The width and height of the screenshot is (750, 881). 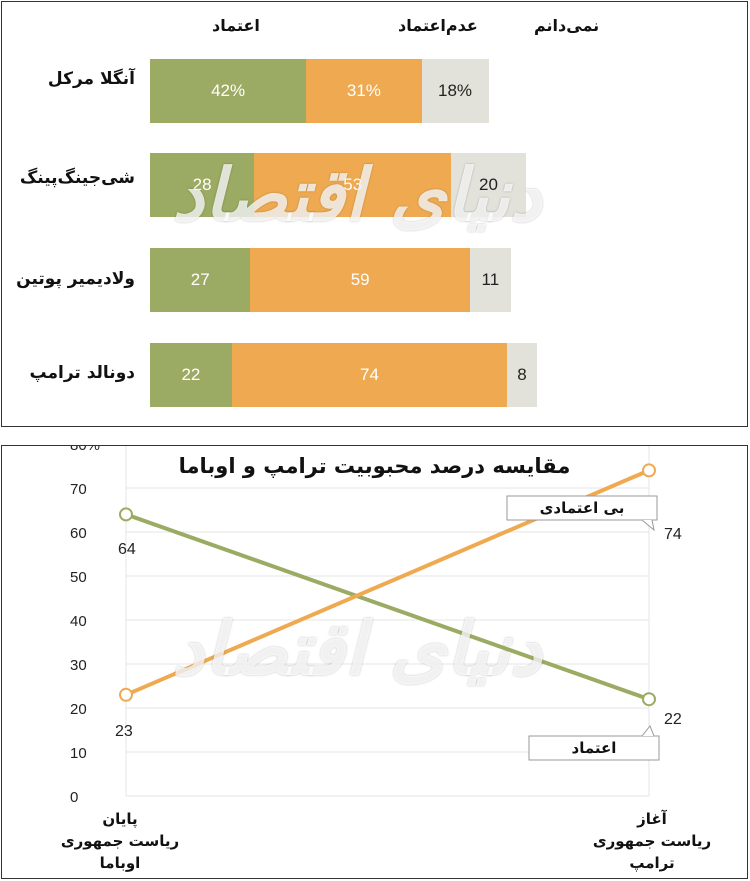 What do you see at coordinates (582, 508) in the screenshot?
I see `callout-label-distrust: بی اعتمادی` at bounding box center [582, 508].